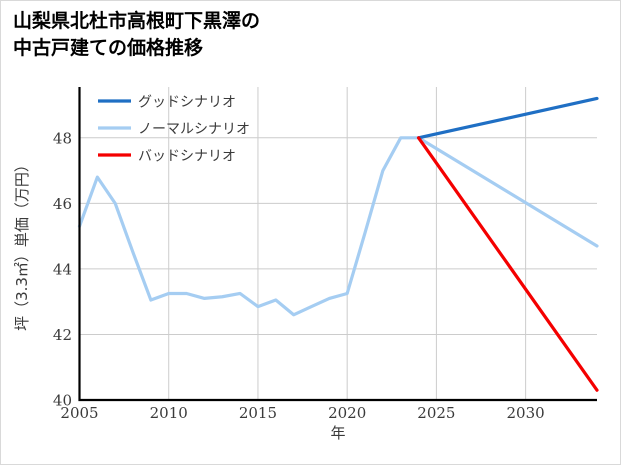 This screenshot has height=465, width=621. What do you see at coordinates (436, 413) in the screenshot?
I see `x-tick-label: 2025` at bounding box center [436, 413].